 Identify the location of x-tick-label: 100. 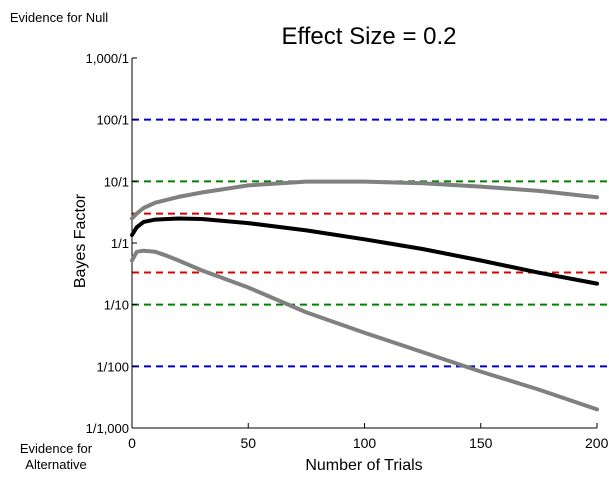
(365, 443).